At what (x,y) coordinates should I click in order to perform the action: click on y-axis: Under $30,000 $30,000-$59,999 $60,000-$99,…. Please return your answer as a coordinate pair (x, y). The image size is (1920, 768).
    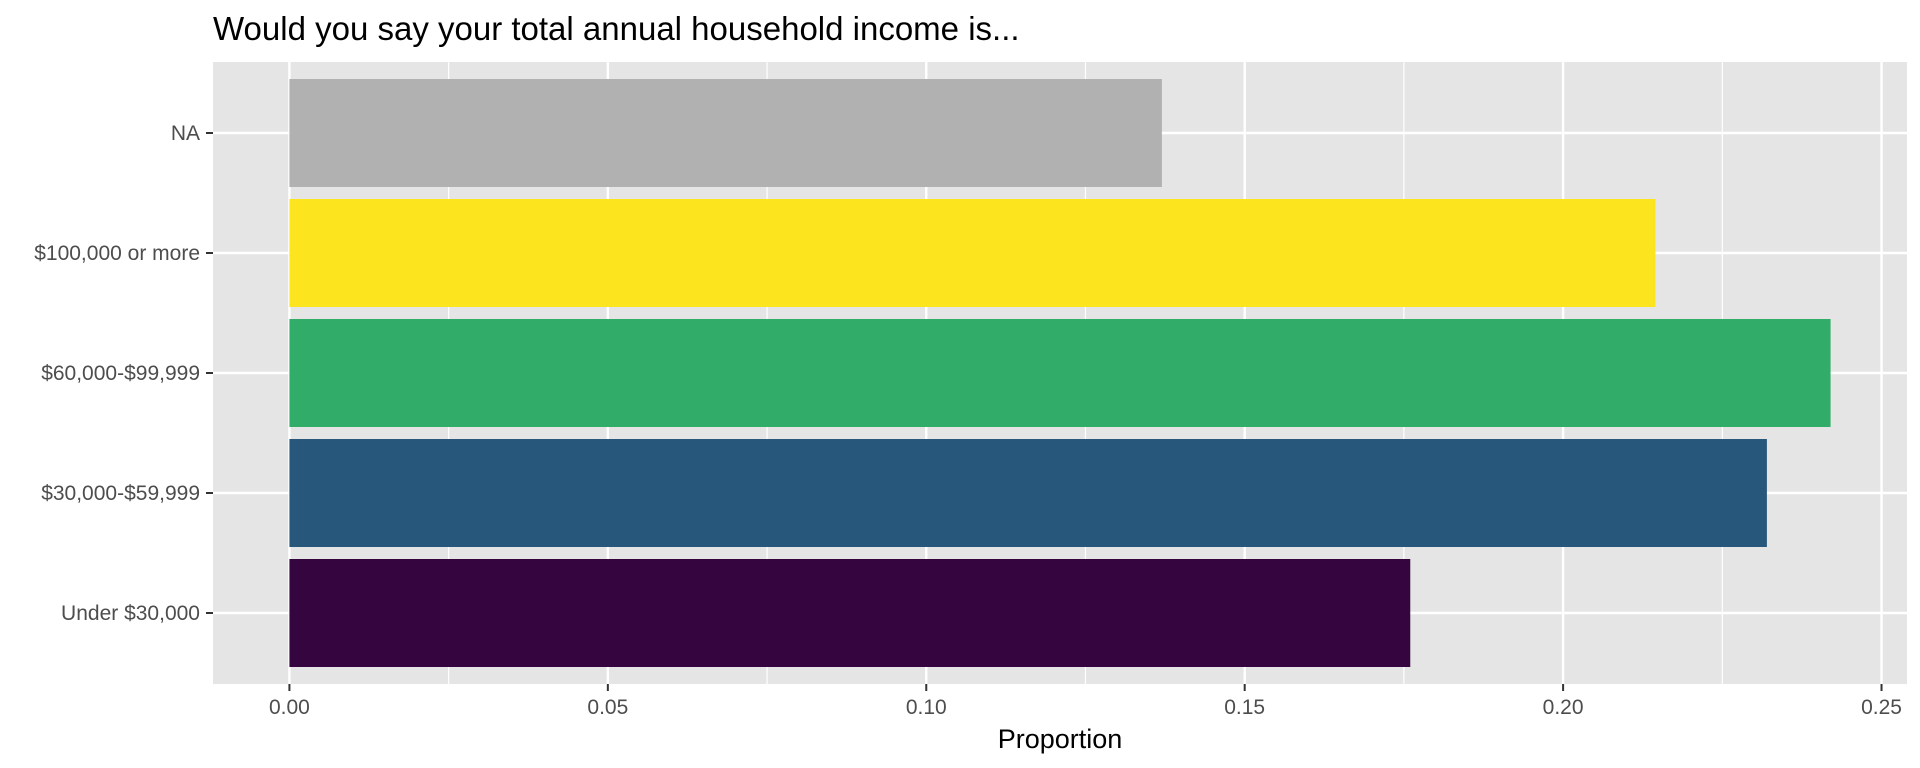
    Looking at the image, I should click on (123, 373).